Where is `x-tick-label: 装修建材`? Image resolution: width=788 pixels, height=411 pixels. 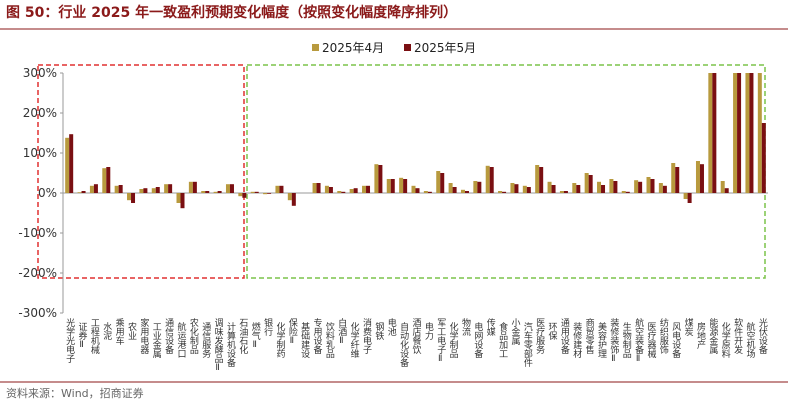 x-tick-label: 装修建材 is located at coordinates (576, 339).